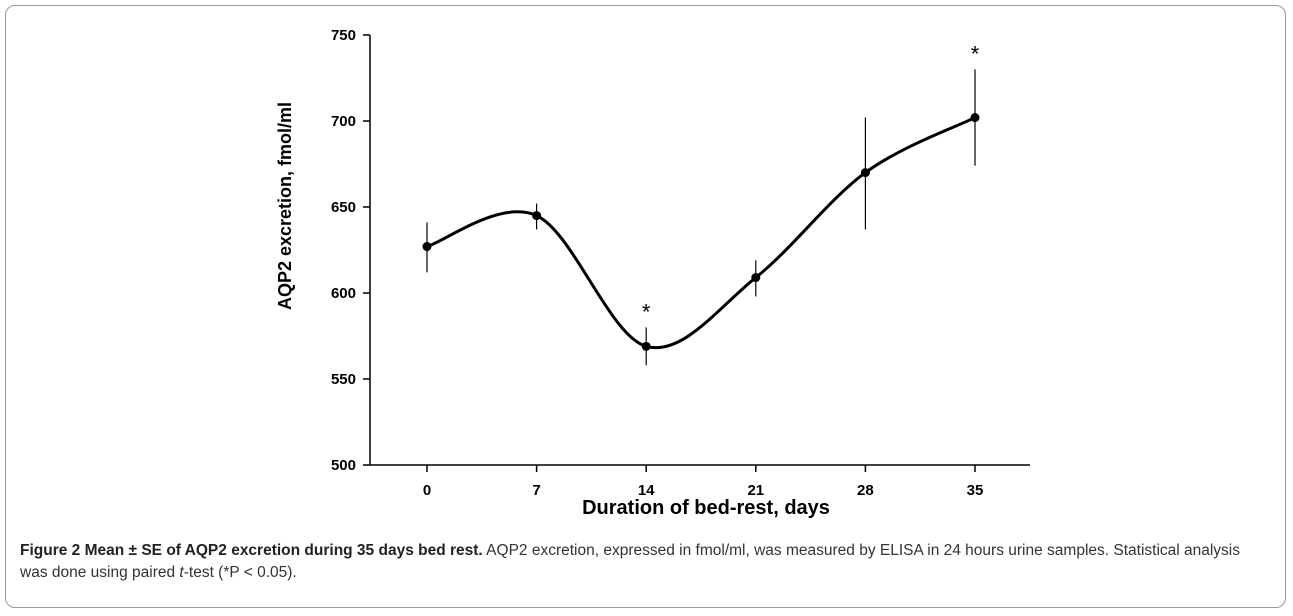 This screenshot has height=616, width=1293. Describe the element at coordinates (343, 35) in the screenshot. I see `y-tick-label: 750` at that location.